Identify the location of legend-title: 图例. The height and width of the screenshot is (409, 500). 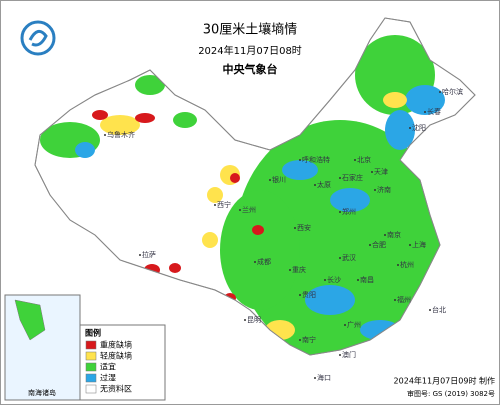
(93, 333).